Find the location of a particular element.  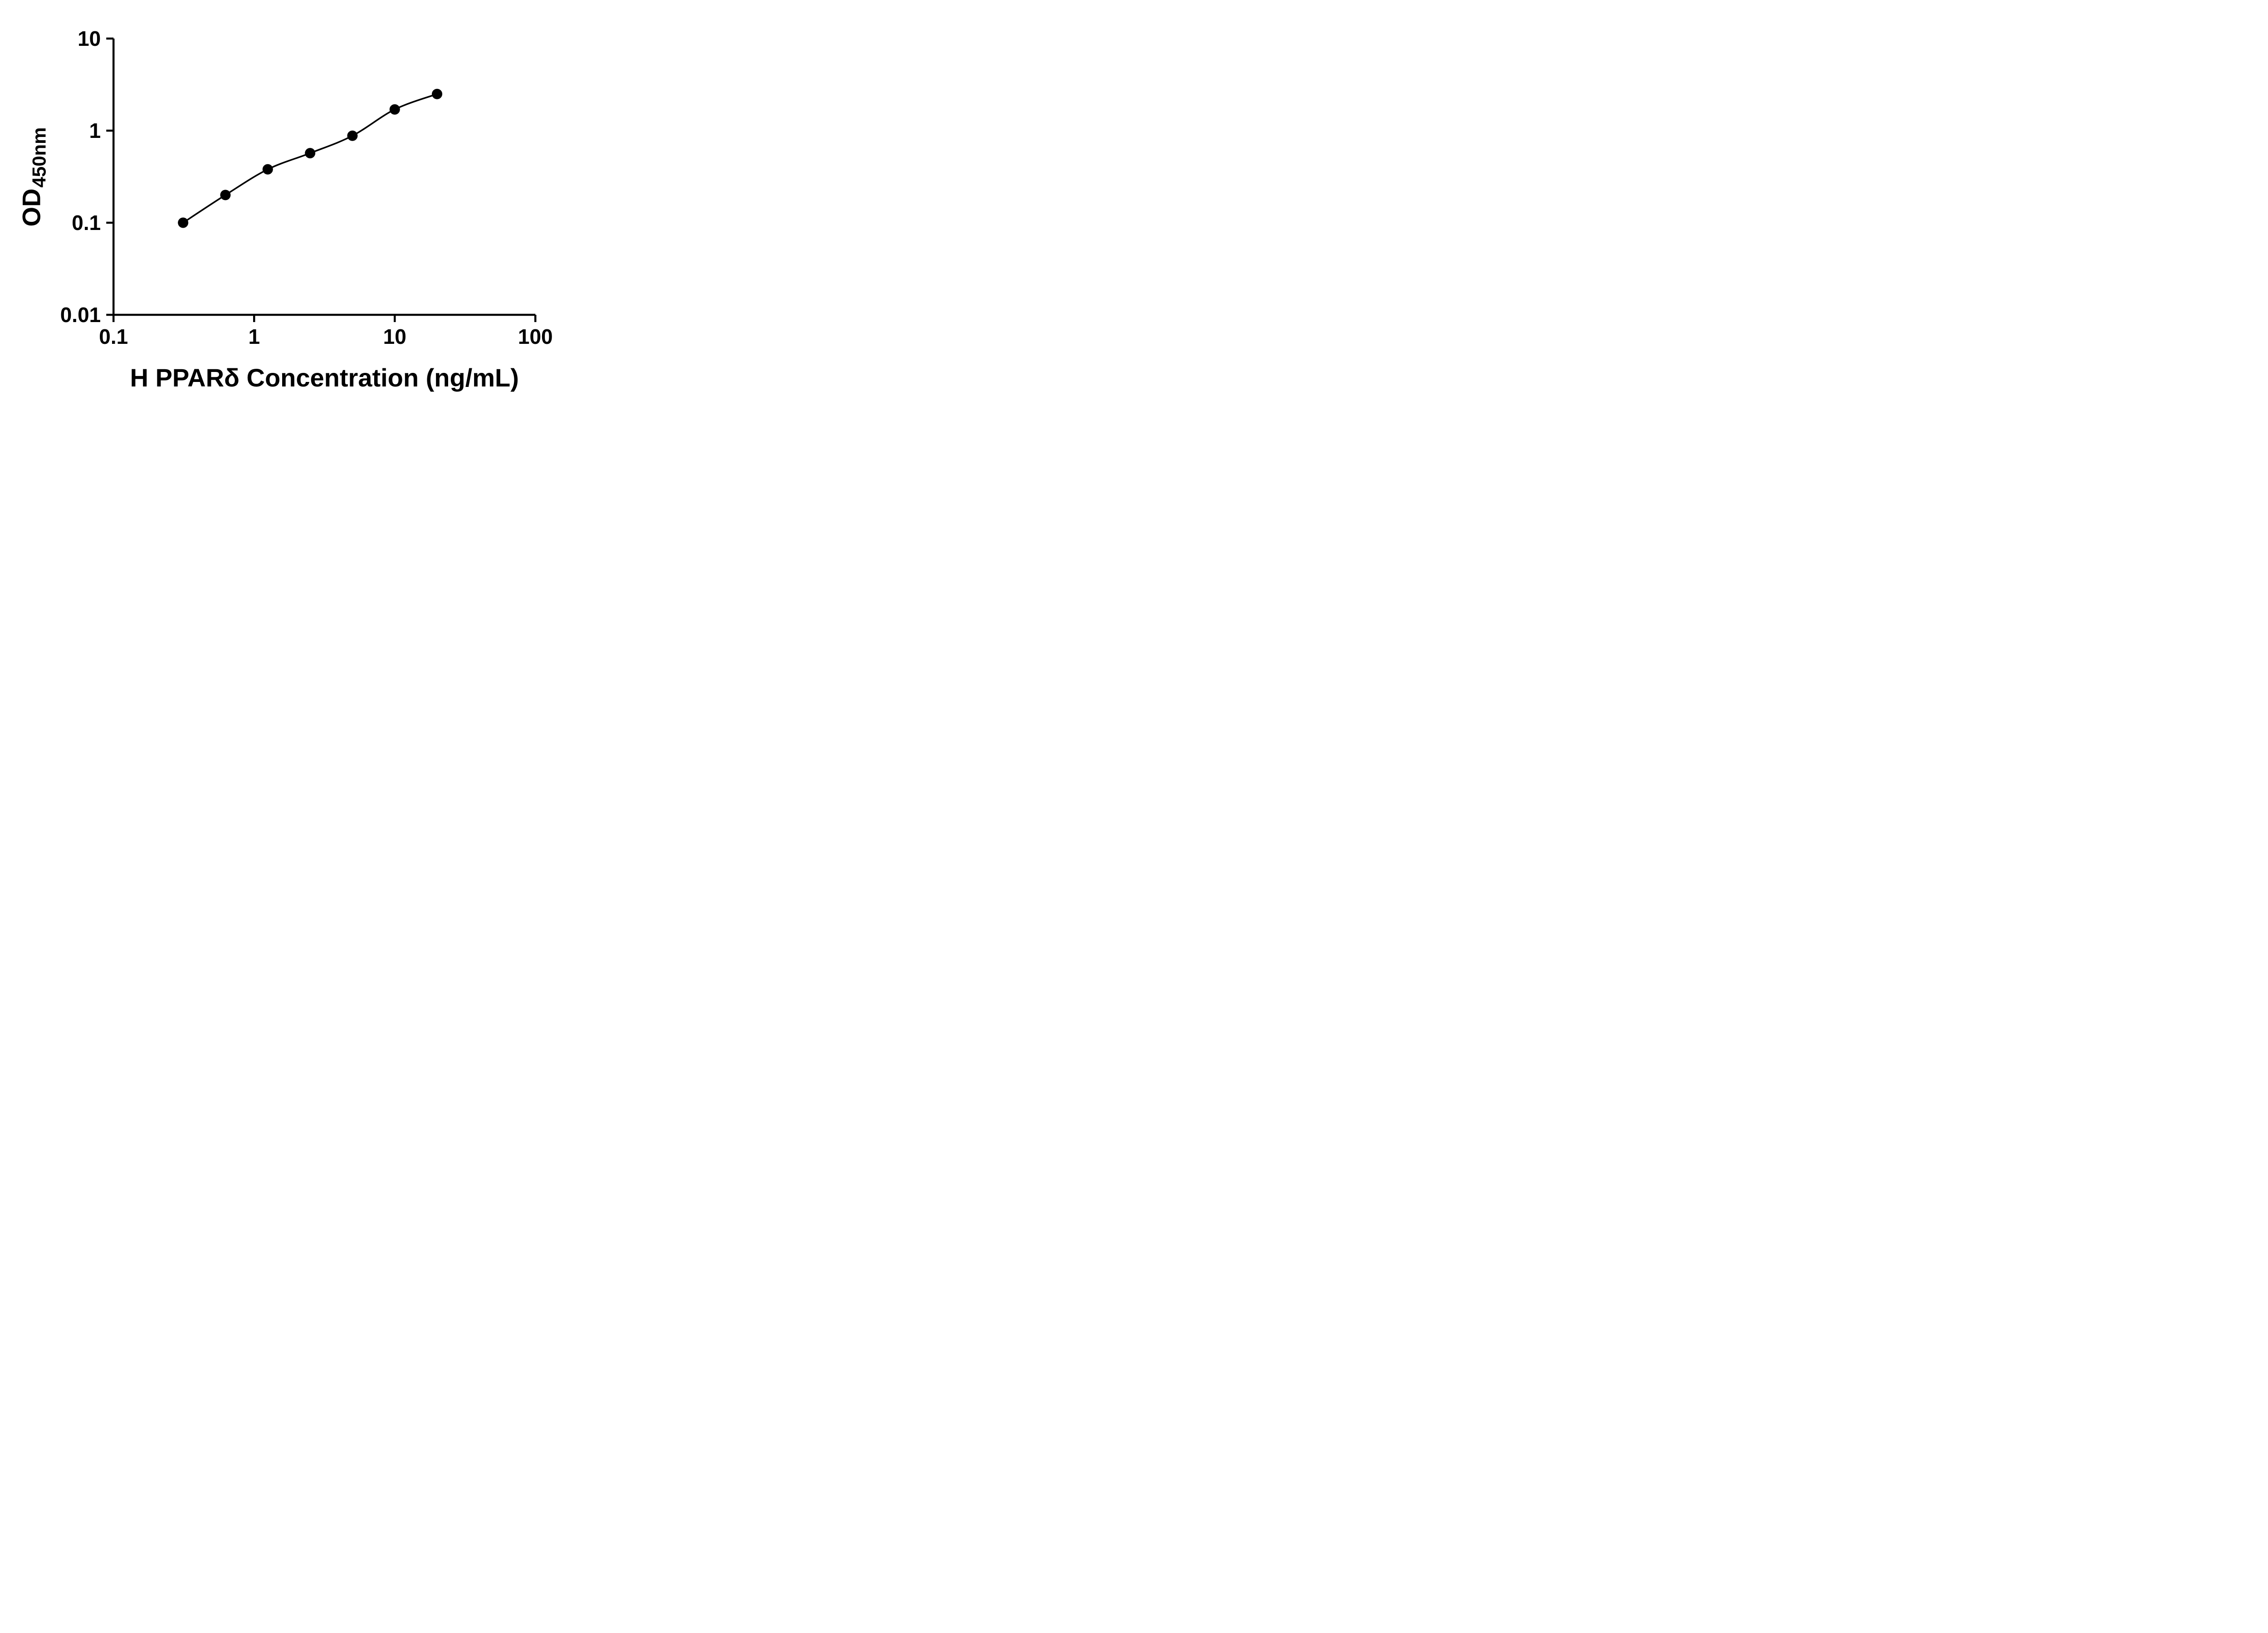

y-axis-title: OD450nm is located at coordinates (33, 176).